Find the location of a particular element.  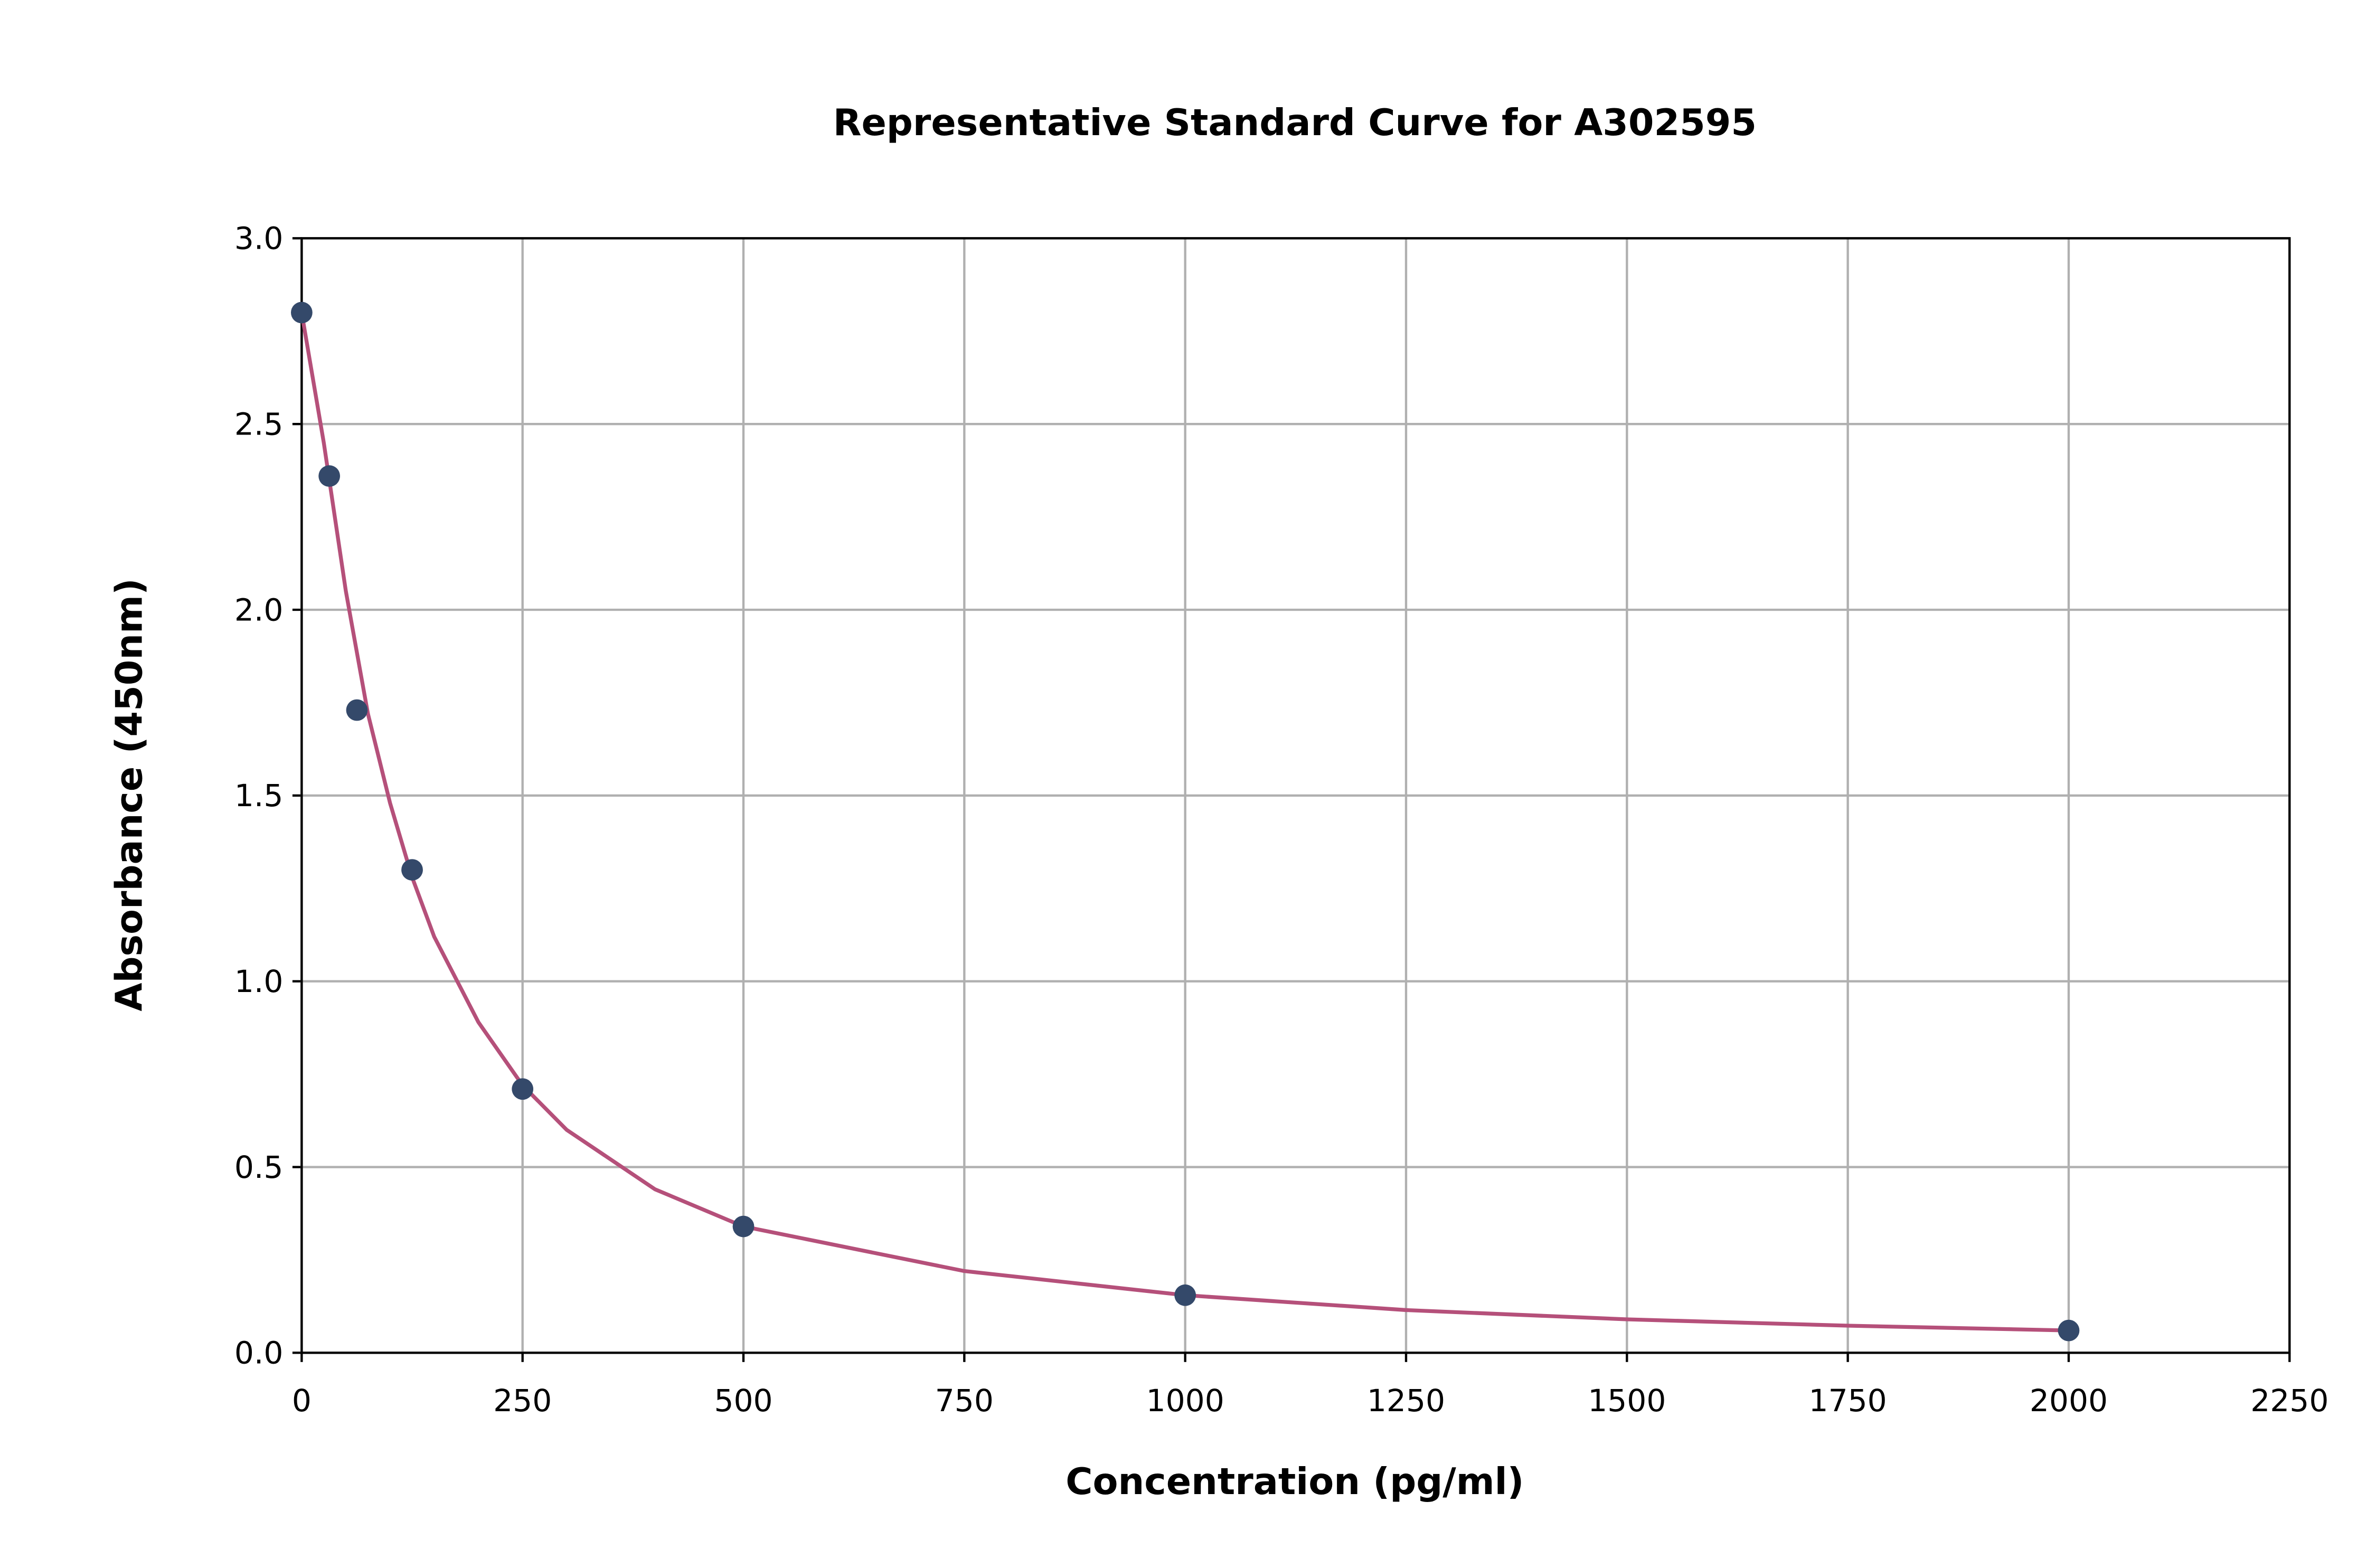

x-tick-label: 1500 is located at coordinates (1627, 1401).